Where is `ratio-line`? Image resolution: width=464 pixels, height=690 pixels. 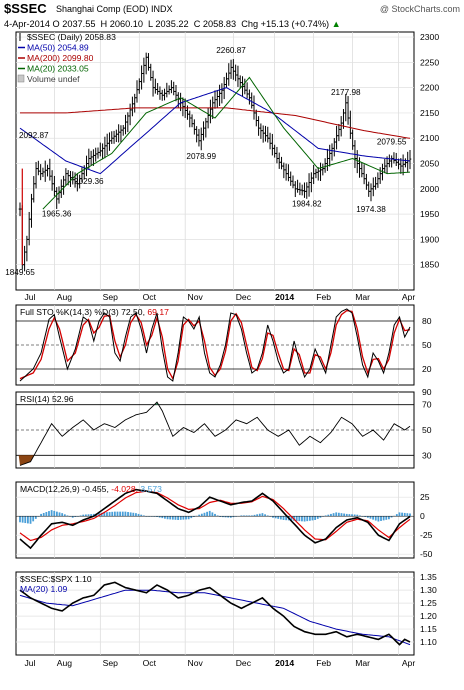 ratio-line is located at coordinates (215, 613).